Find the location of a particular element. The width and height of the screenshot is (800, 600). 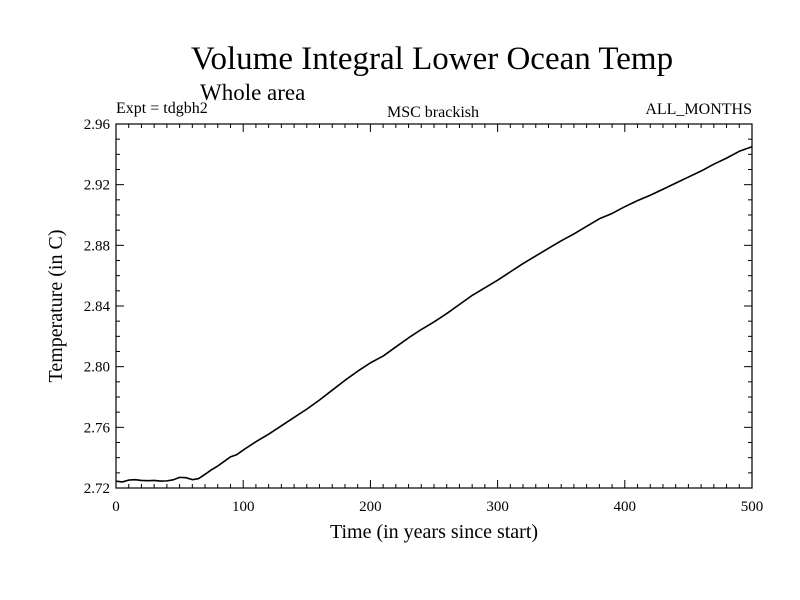

x-tick-label: 200 is located at coordinates (370, 507).